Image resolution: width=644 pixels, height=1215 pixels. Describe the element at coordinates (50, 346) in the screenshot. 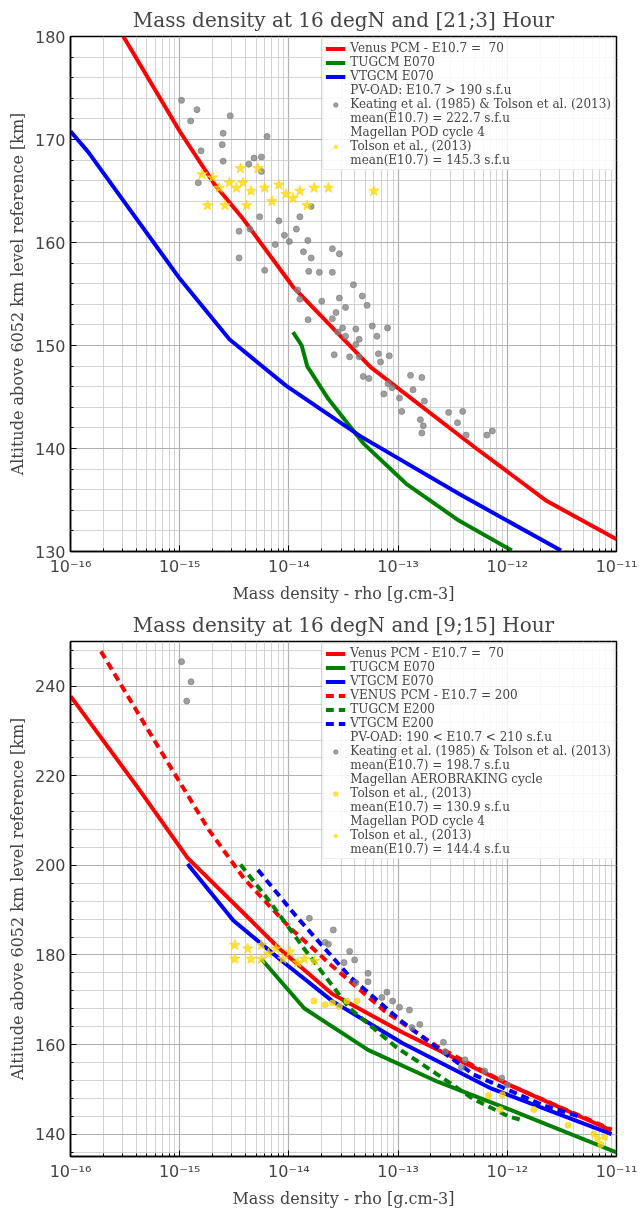

I see `y-tick-label: 150` at that location.